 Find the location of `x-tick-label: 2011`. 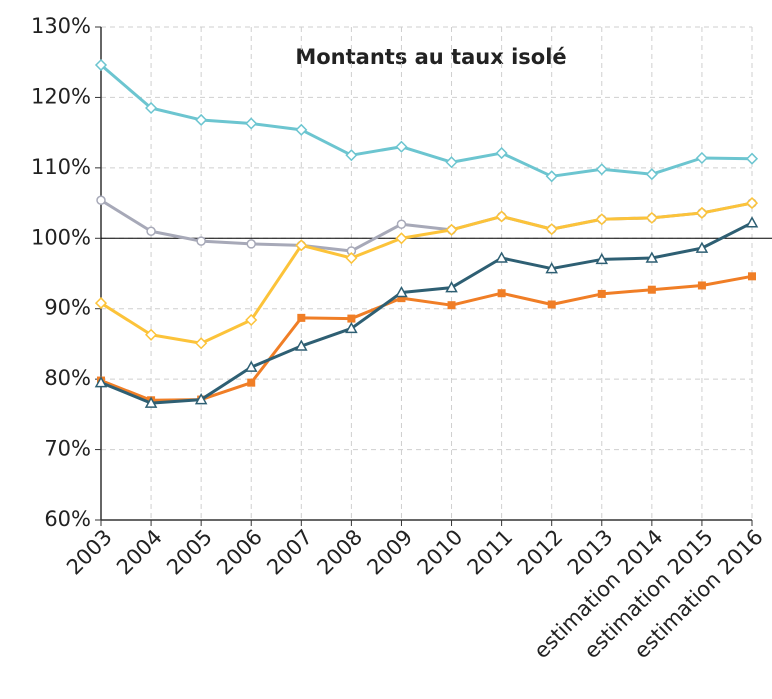

x-tick-label: 2011 is located at coordinates (490, 552).